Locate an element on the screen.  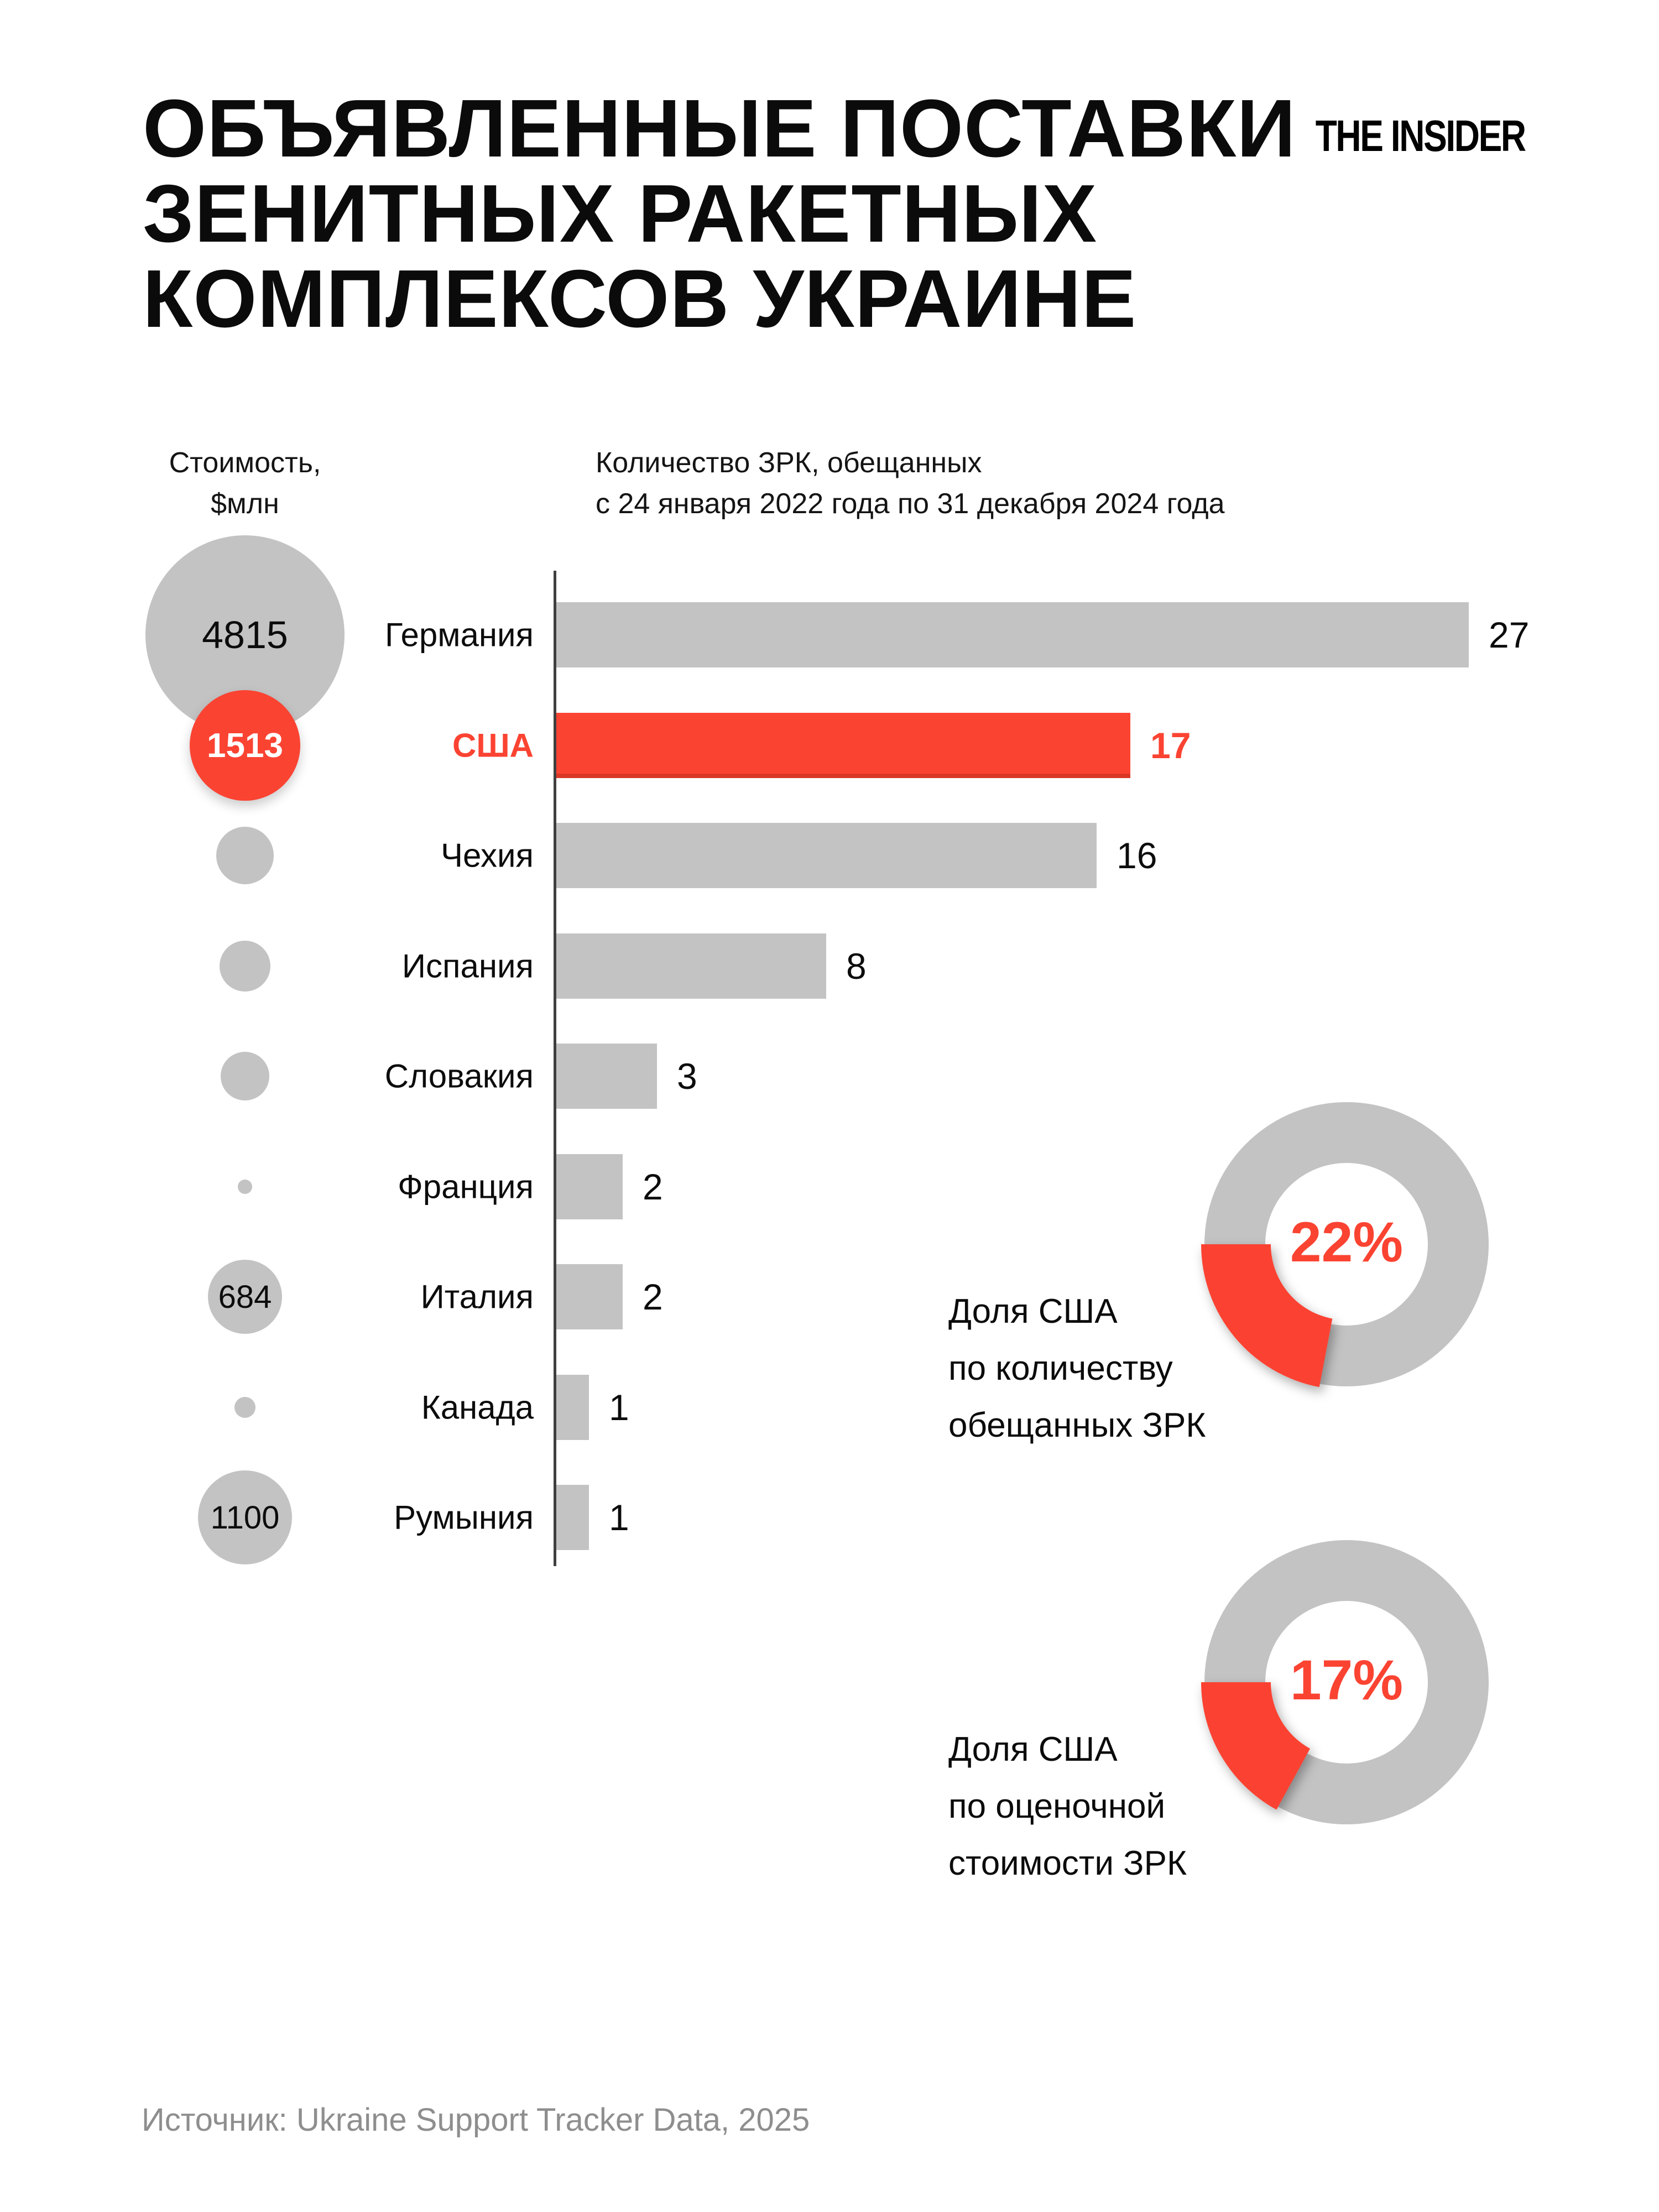
chart-row-canada: Канада 1 is located at coordinates (830, 1408).